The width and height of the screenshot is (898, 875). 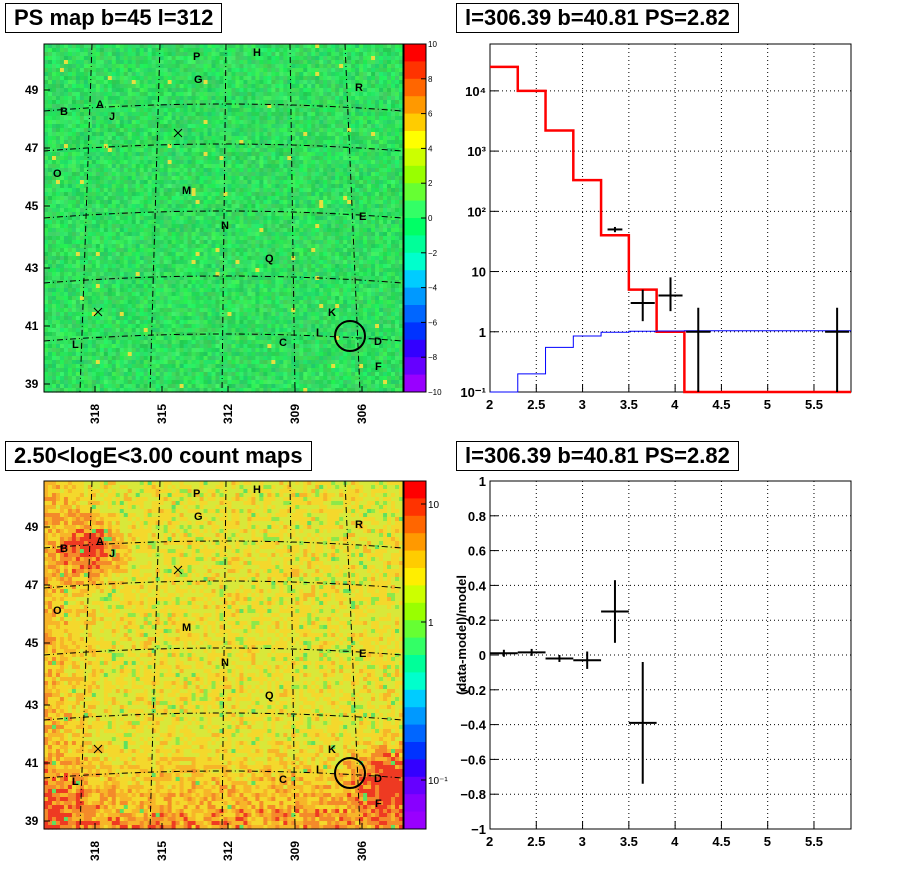 What do you see at coordinates (475, 91) in the screenshot?
I see `y-tick-label: 10⁴` at bounding box center [475, 91].